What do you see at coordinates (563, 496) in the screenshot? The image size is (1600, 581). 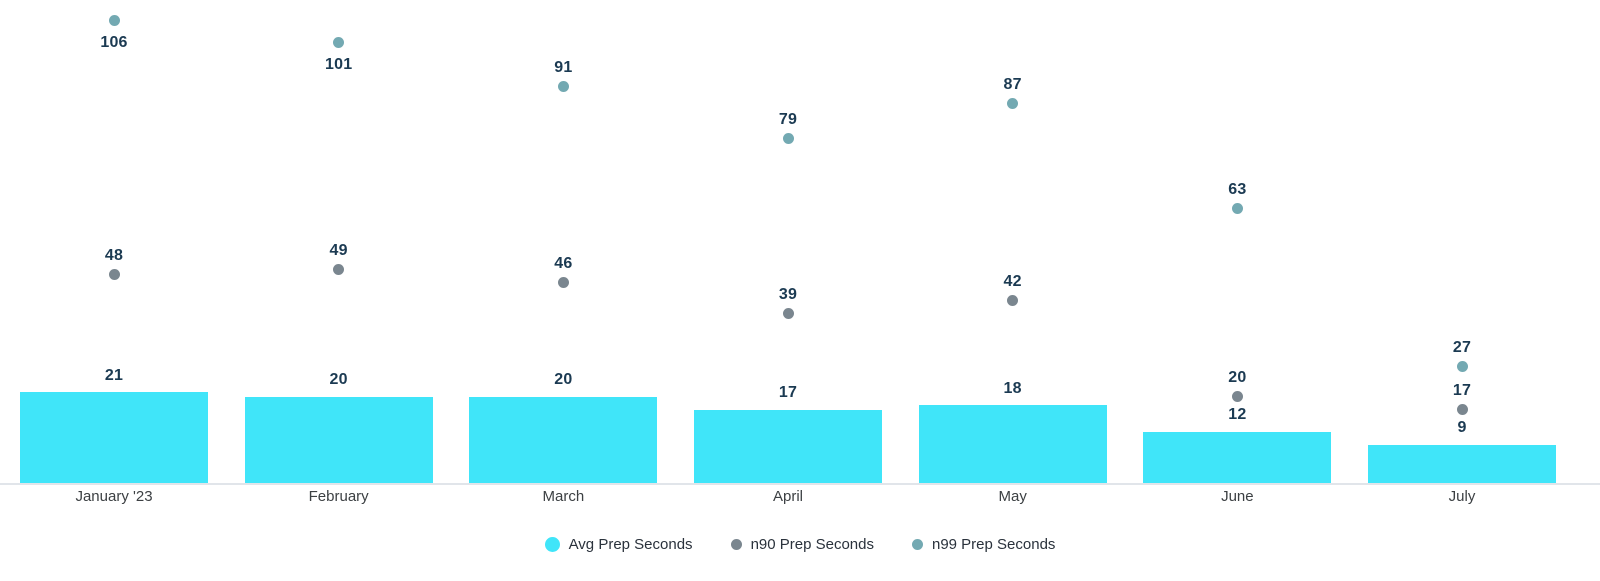 I see `x-axis-label-march: March` at bounding box center [563, 496].